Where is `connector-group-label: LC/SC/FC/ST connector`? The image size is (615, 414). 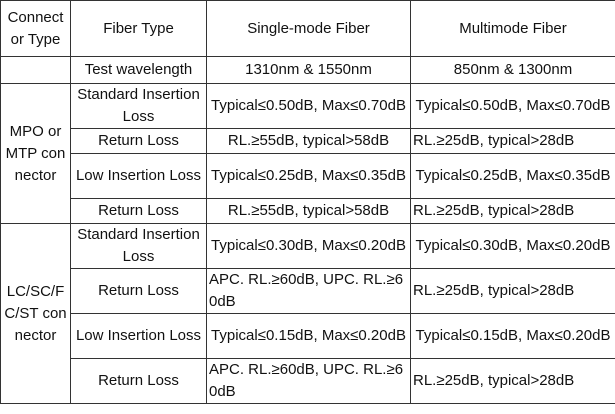 connector-group-label: LC/SC/FC/ST connector is located at coordinates (35, 313).